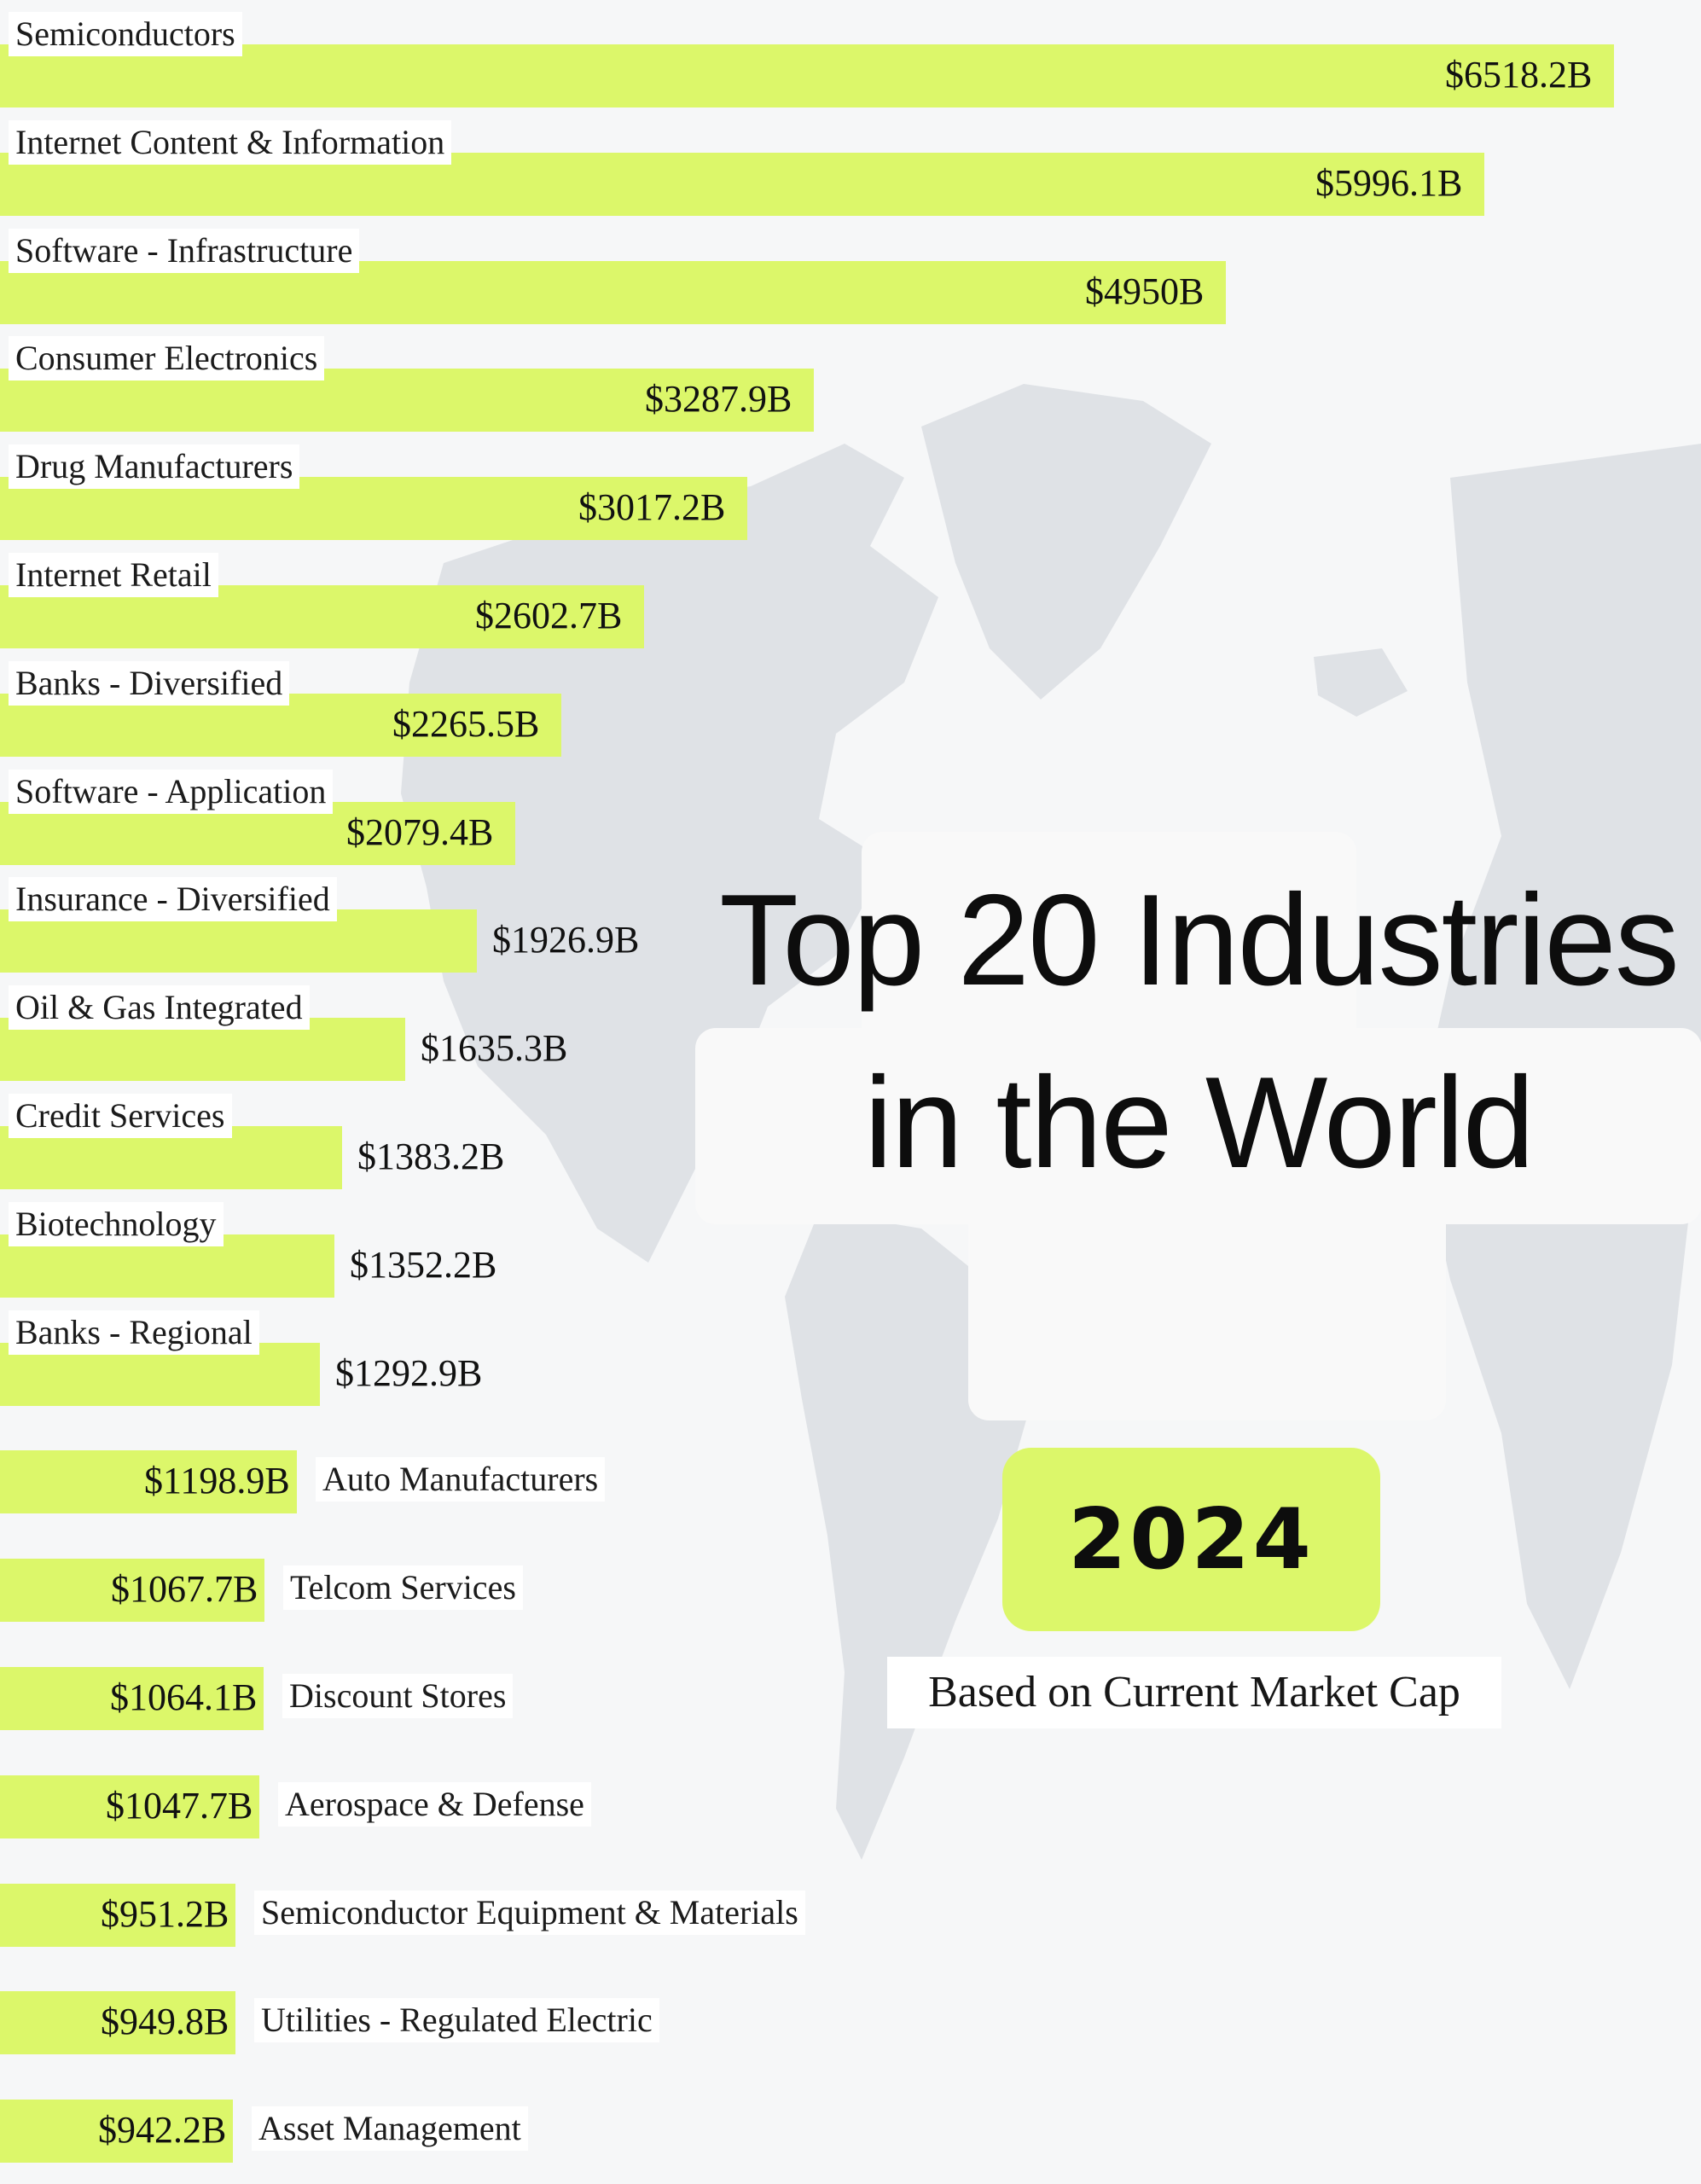 This screenshot has height=2184, width=1701. I want to click on bar-value-label: $1635.3B, so click(494, 1048).